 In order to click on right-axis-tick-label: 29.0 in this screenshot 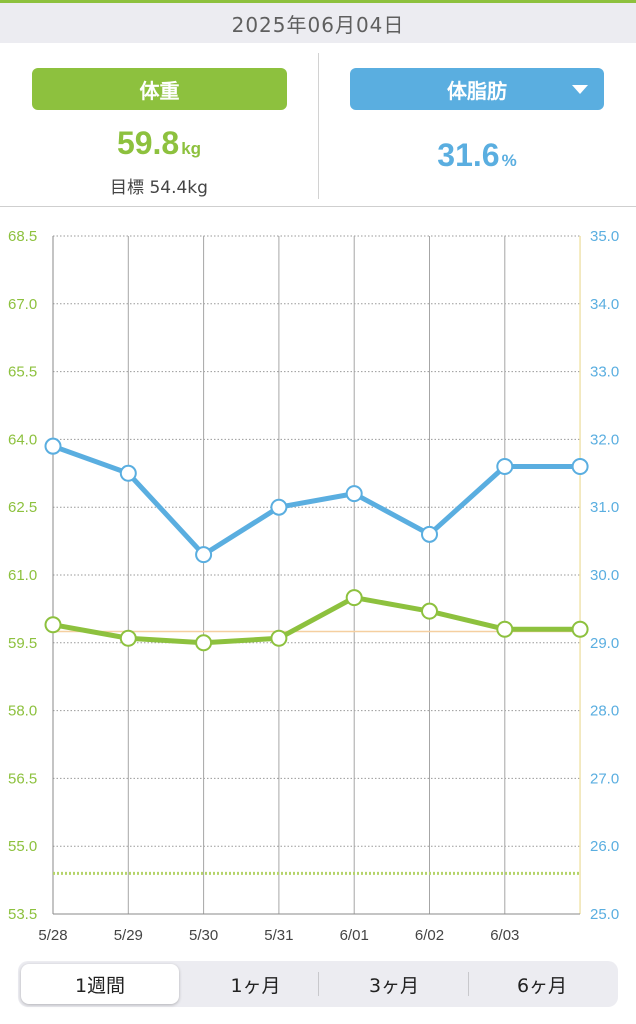, I will do `click(604, 643)`.